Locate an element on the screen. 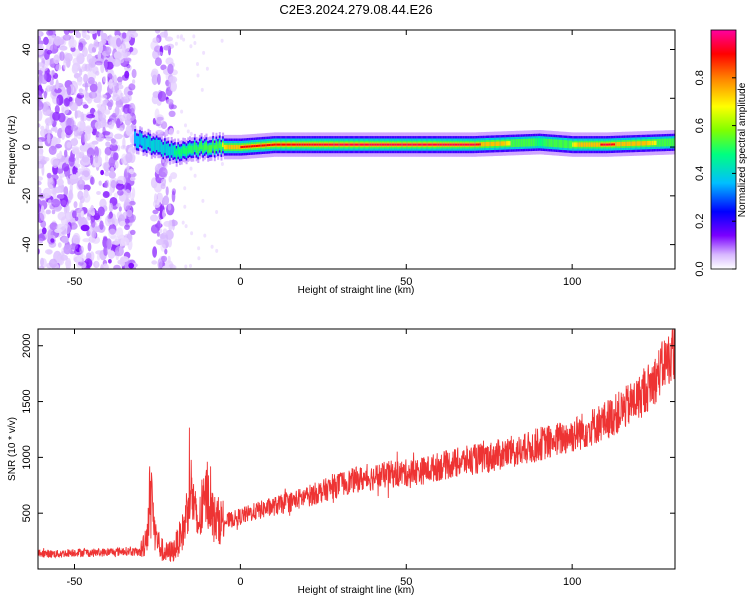 Image resolution: width=750 pixels, height=600 pixels. colorbar-tick-label: 0.0 is located at coordinates (700, 268).